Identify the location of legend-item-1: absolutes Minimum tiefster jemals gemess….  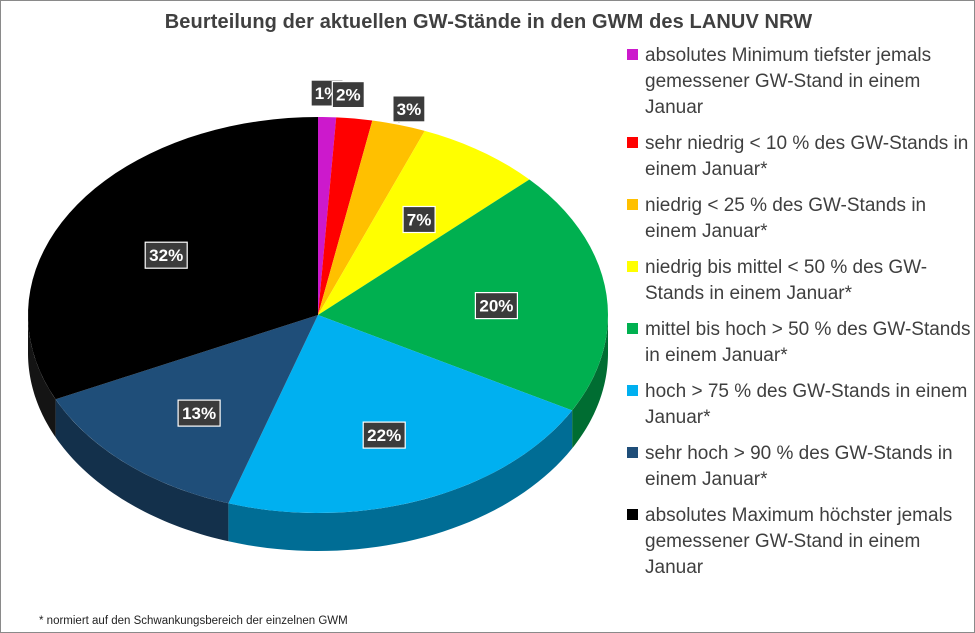
(799, 82).